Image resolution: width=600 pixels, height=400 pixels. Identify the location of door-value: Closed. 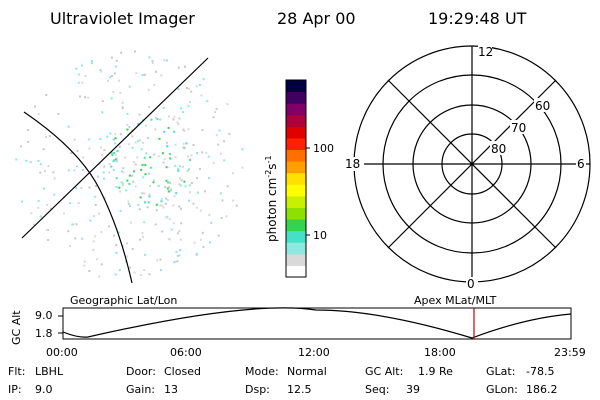
(182, 371).